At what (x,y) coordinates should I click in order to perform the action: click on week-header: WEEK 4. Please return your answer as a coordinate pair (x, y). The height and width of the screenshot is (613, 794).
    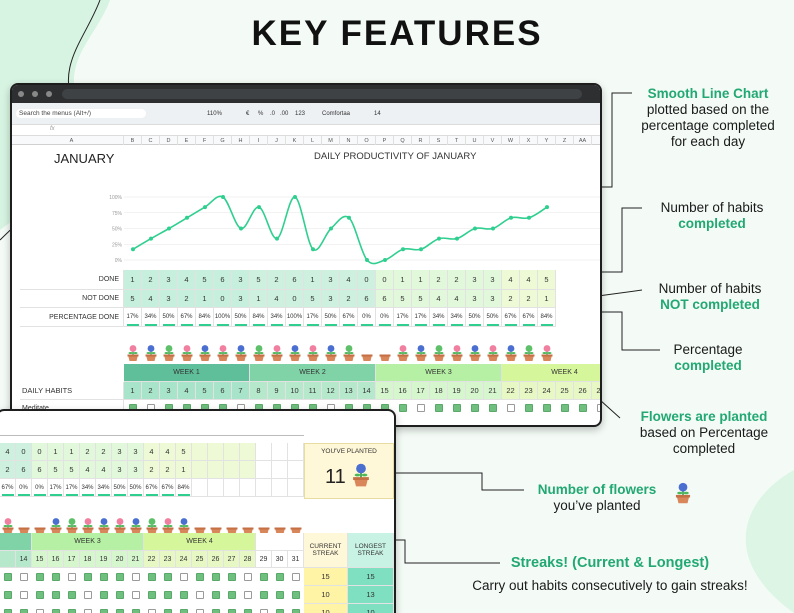
    Looking at the image, I should click on (200, 542).